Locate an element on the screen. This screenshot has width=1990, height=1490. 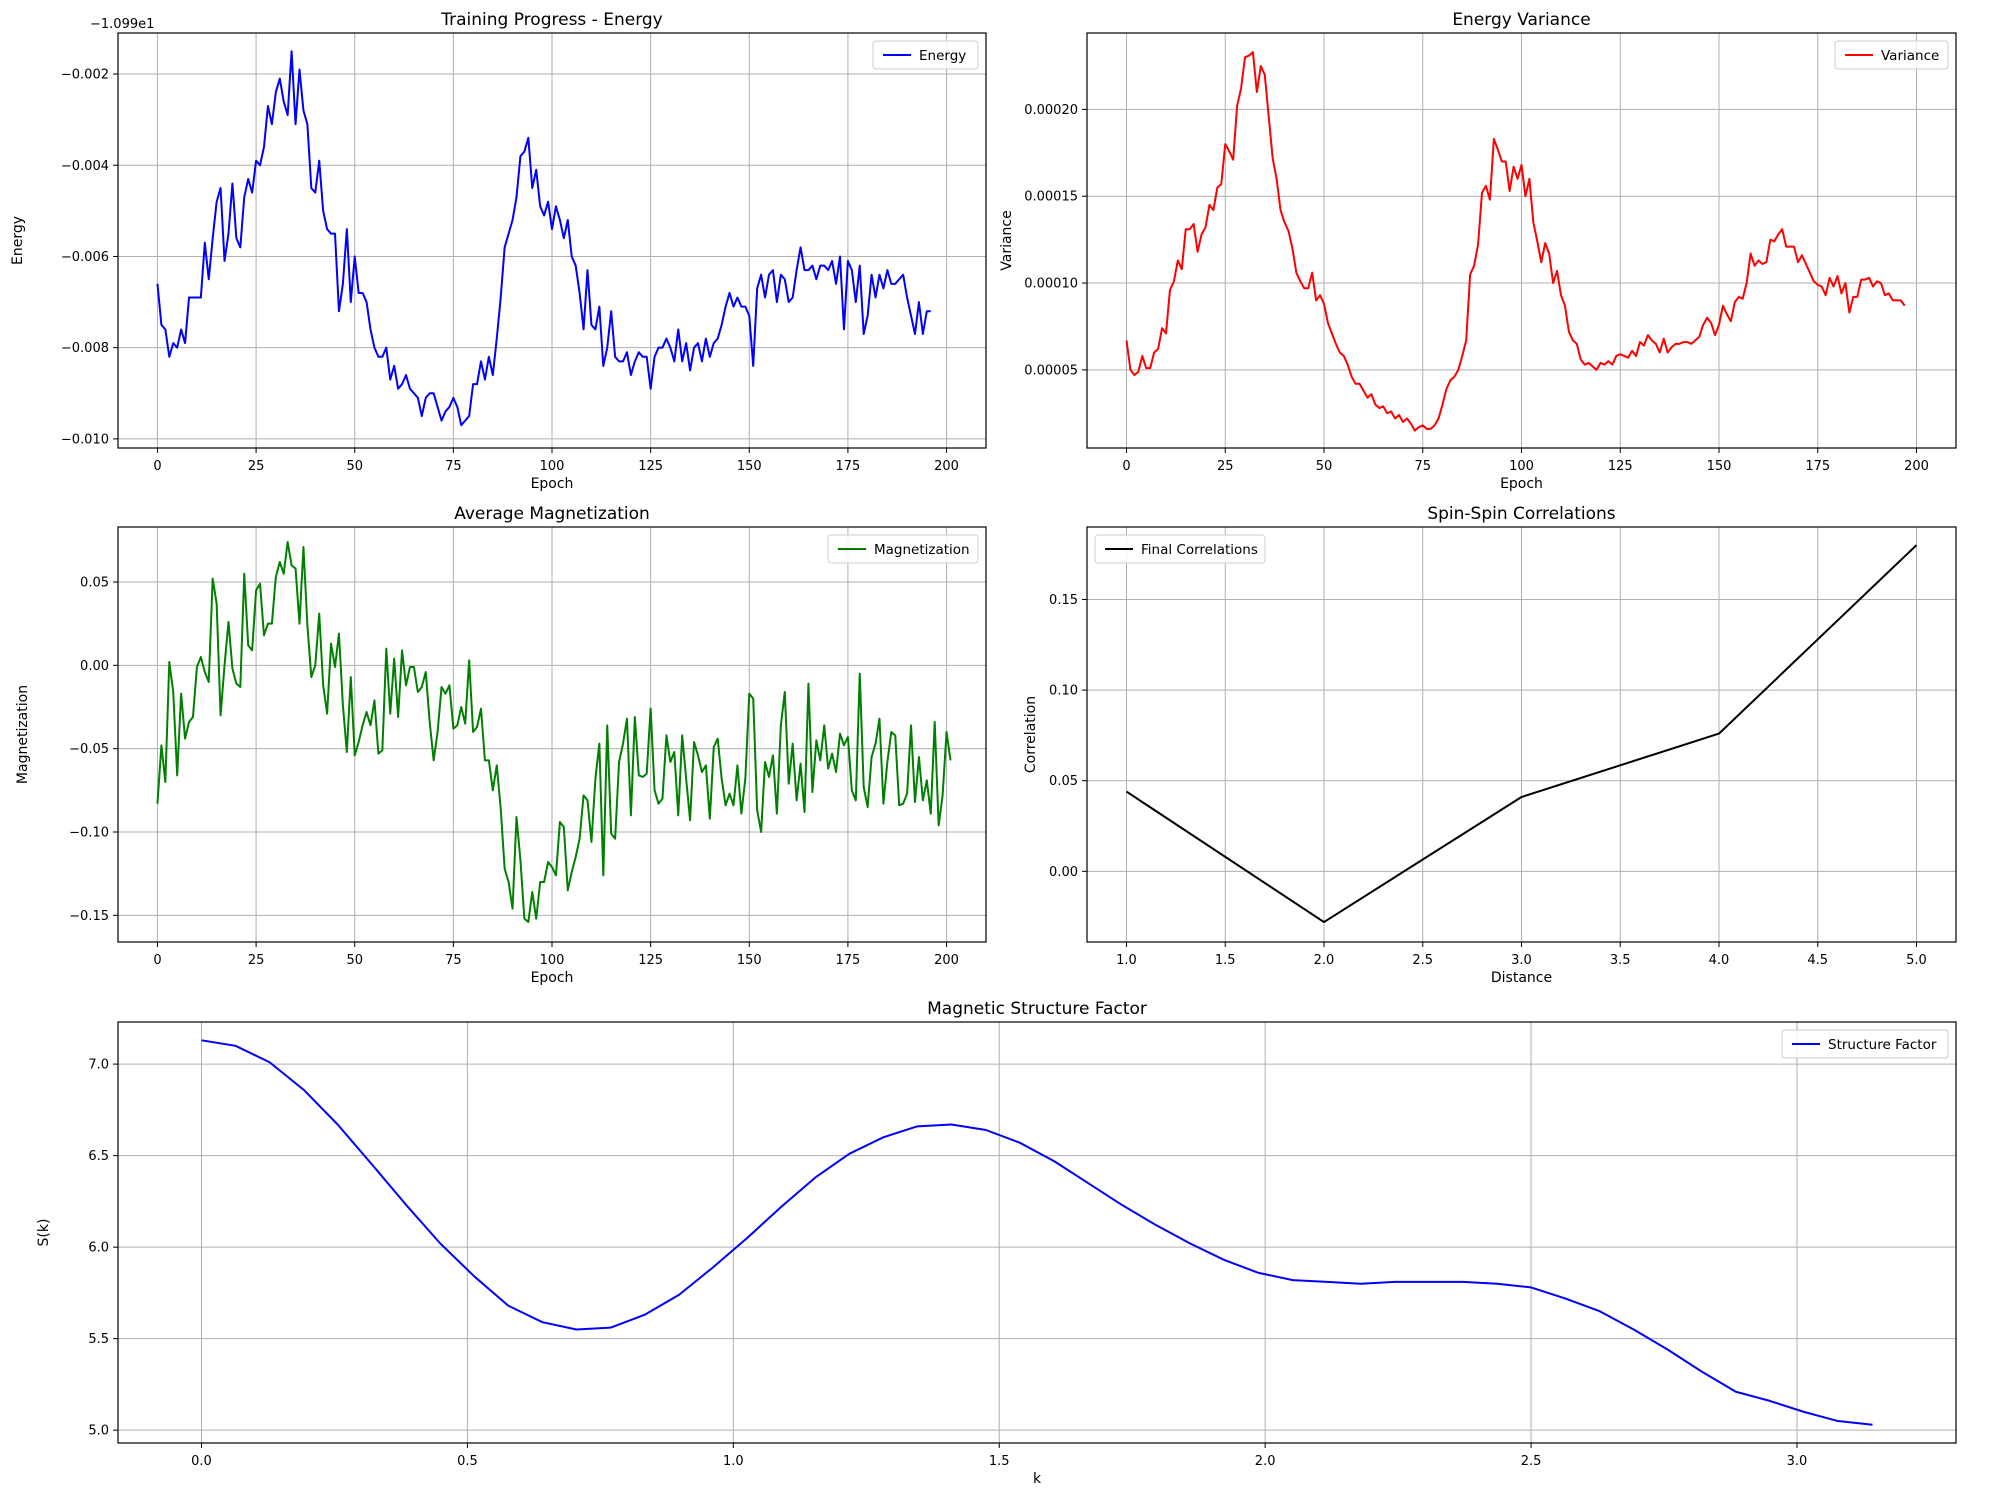
y-tick-label: 0.00005 is located at coordinates (1051, 370).